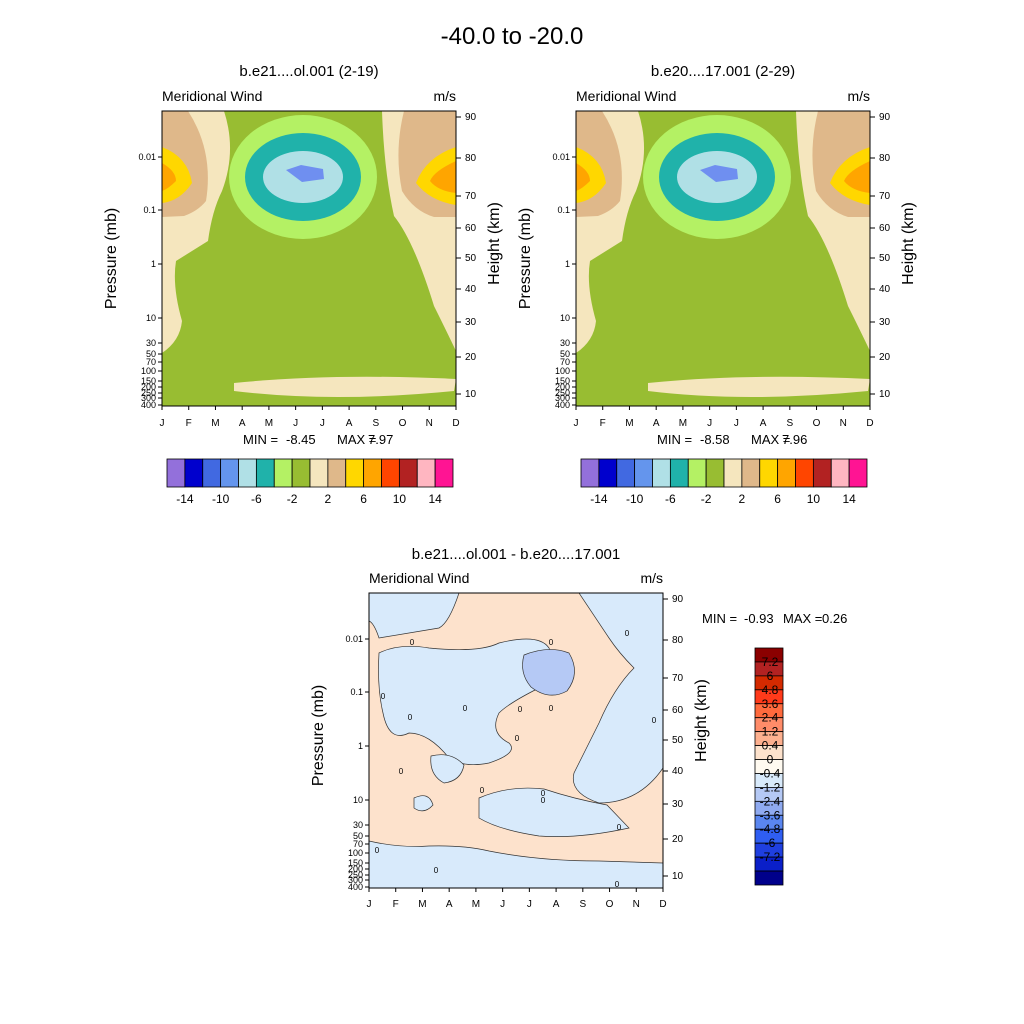 This screenshot has width=1024, height=1024. What do you see at coordinates (678, 839) in the screenshot?
I see `height-tick-label: 20` at bounding box center [678, 839].